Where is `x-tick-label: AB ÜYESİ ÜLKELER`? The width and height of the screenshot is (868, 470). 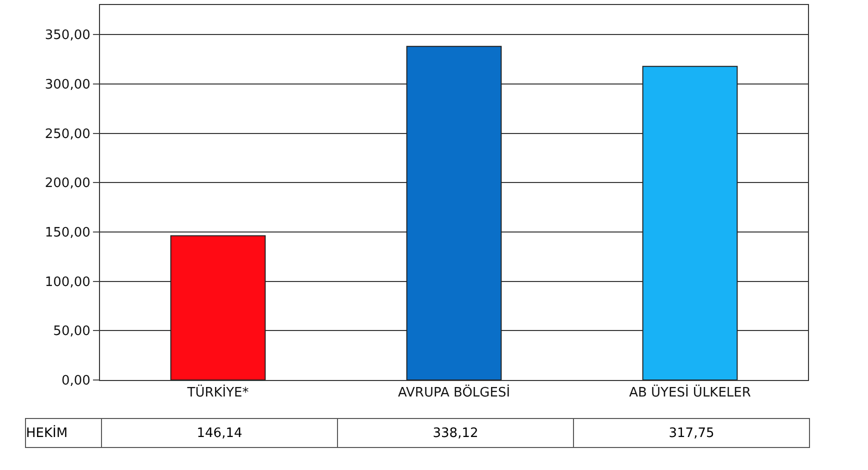
x-tick-label: AB ÜYESİ ÜLKELER is located at coordinates (690, 392).